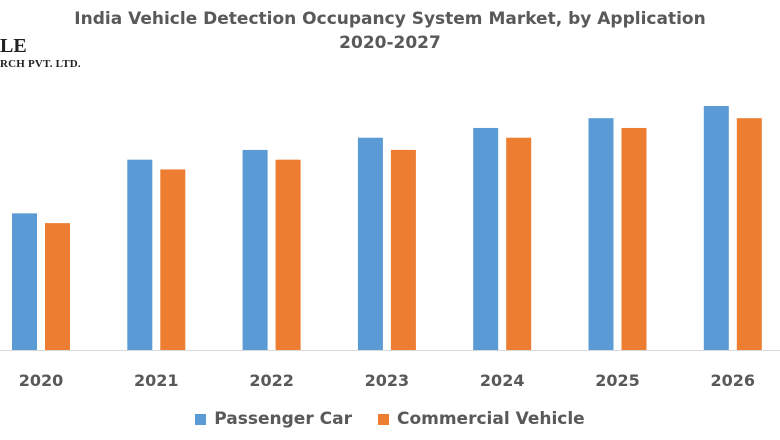 The width and height of the screenshot is (780, 440). What do you see at coordinates (486, 239) in the screenshot?
I see `bar-passenger-car-2024` at bounding box center [486, 239].